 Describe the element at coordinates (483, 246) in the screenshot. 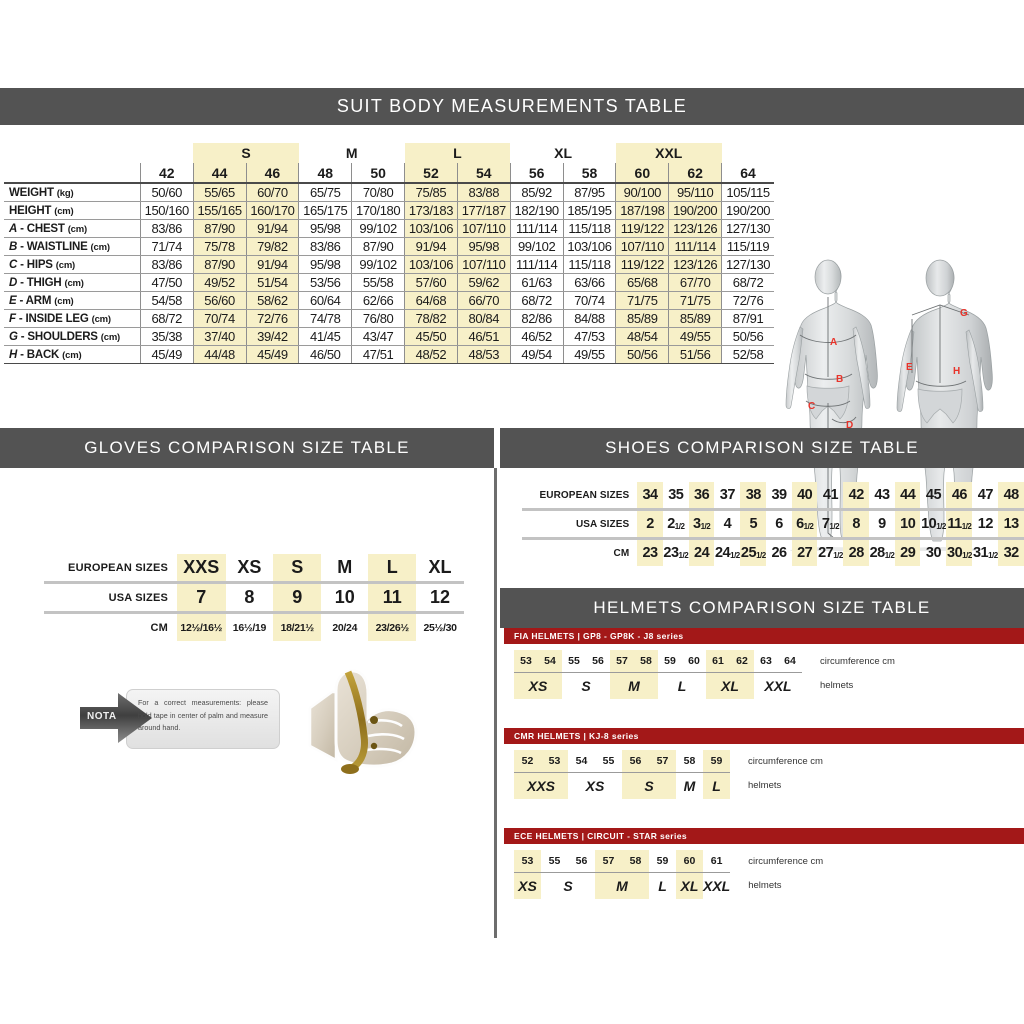

I see `suit-cell: 95/98` at that location.